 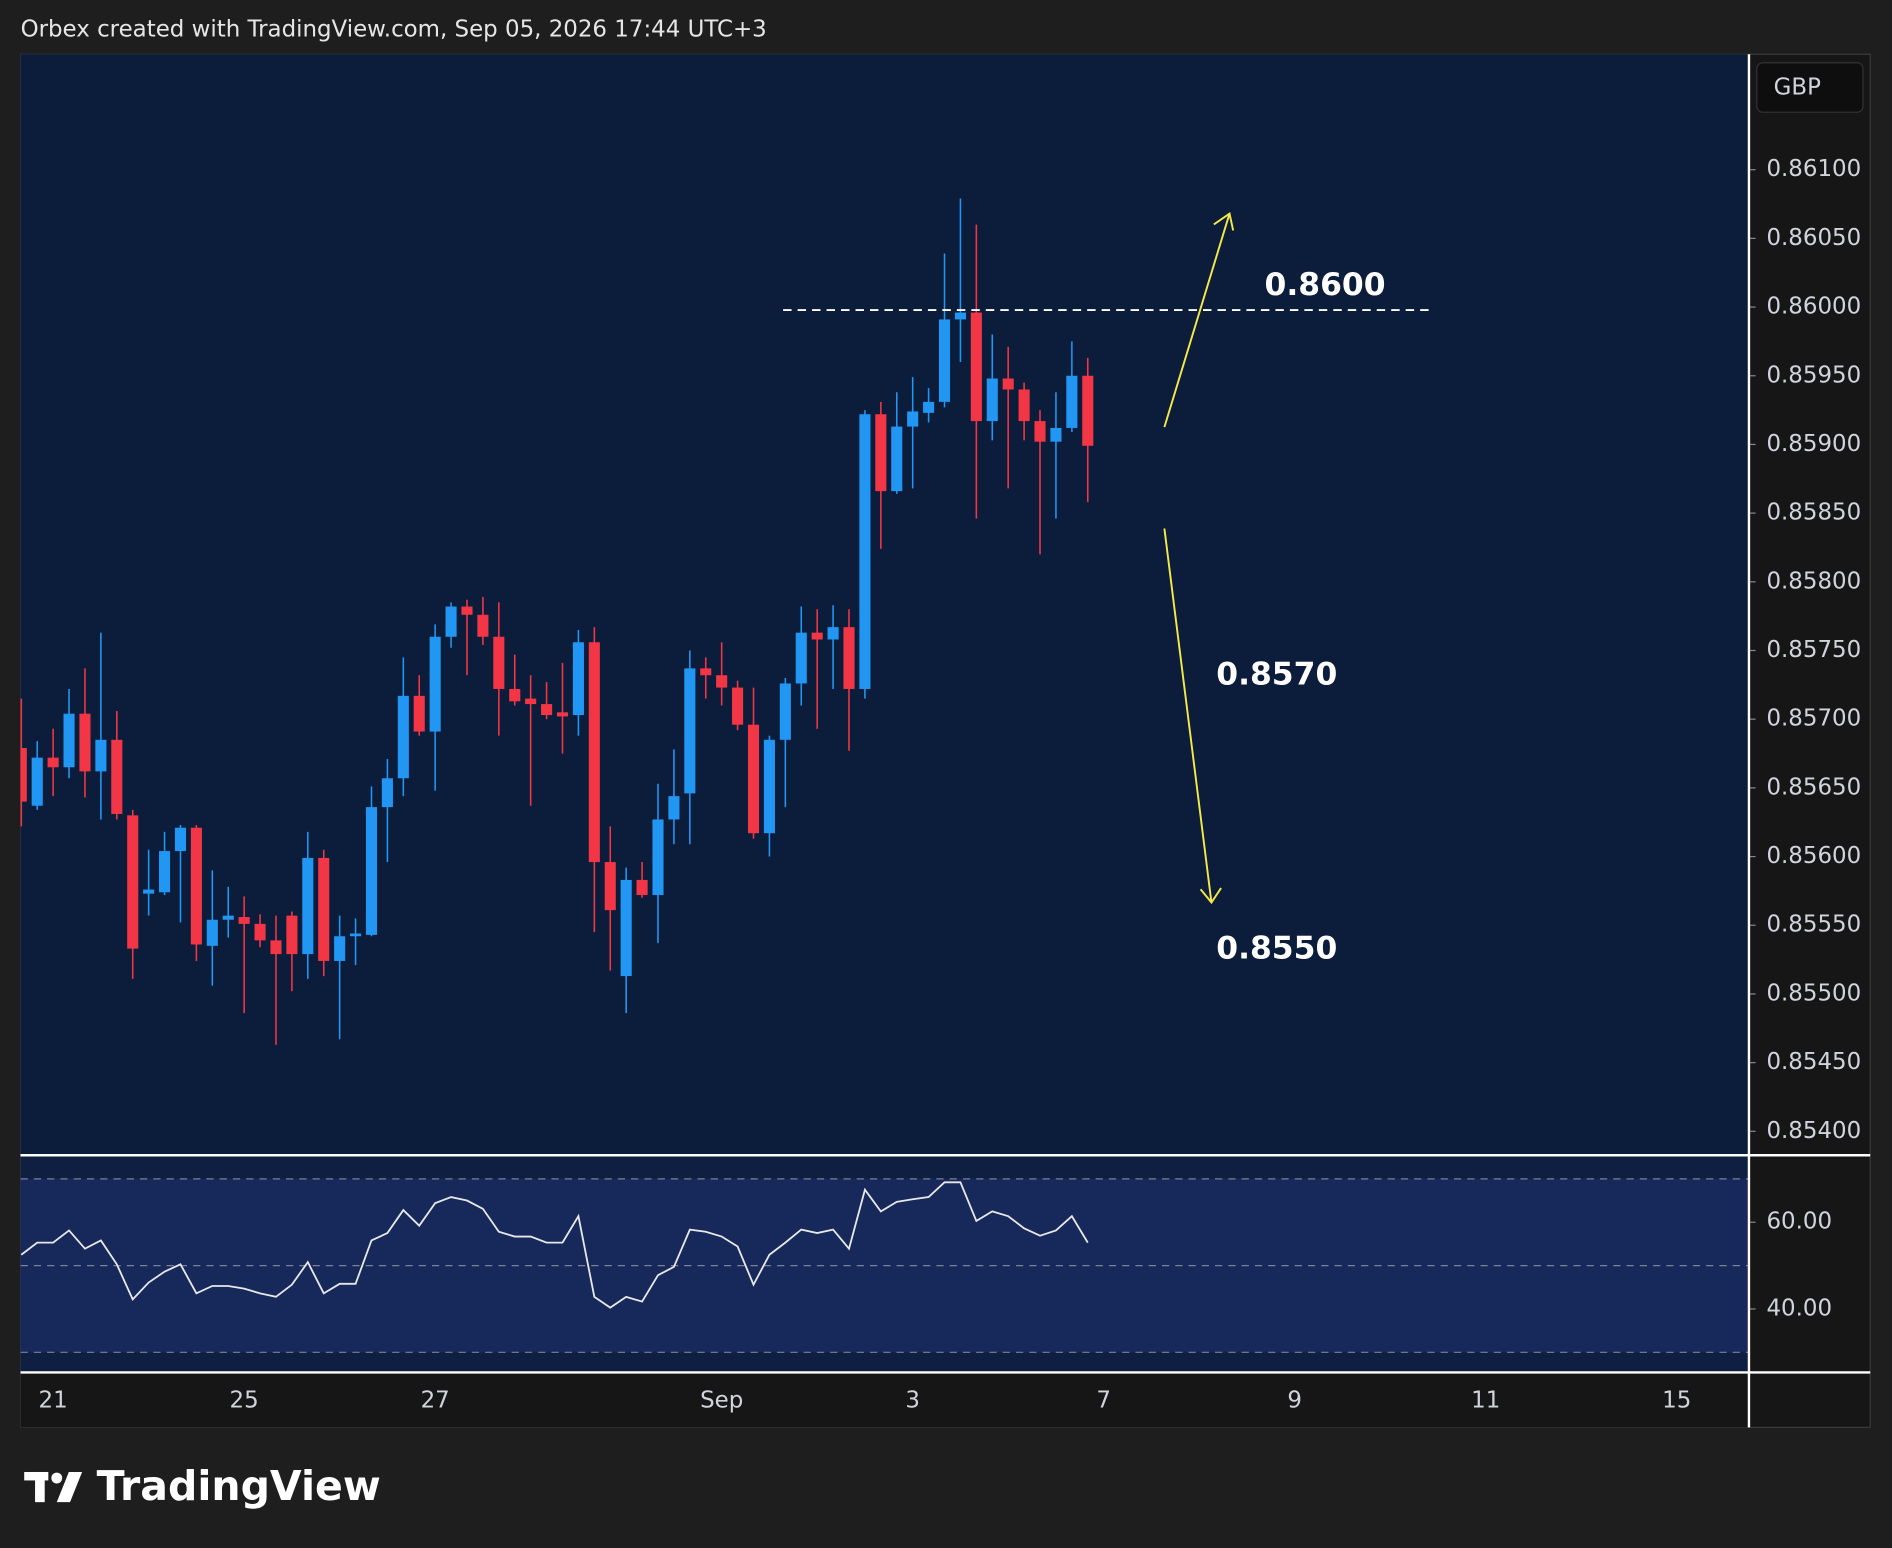 What do you see at coordinates (1813, 375) in the screenshot?
I see `y-tick-label: 0.85950` at bounding box center [1813, 375].